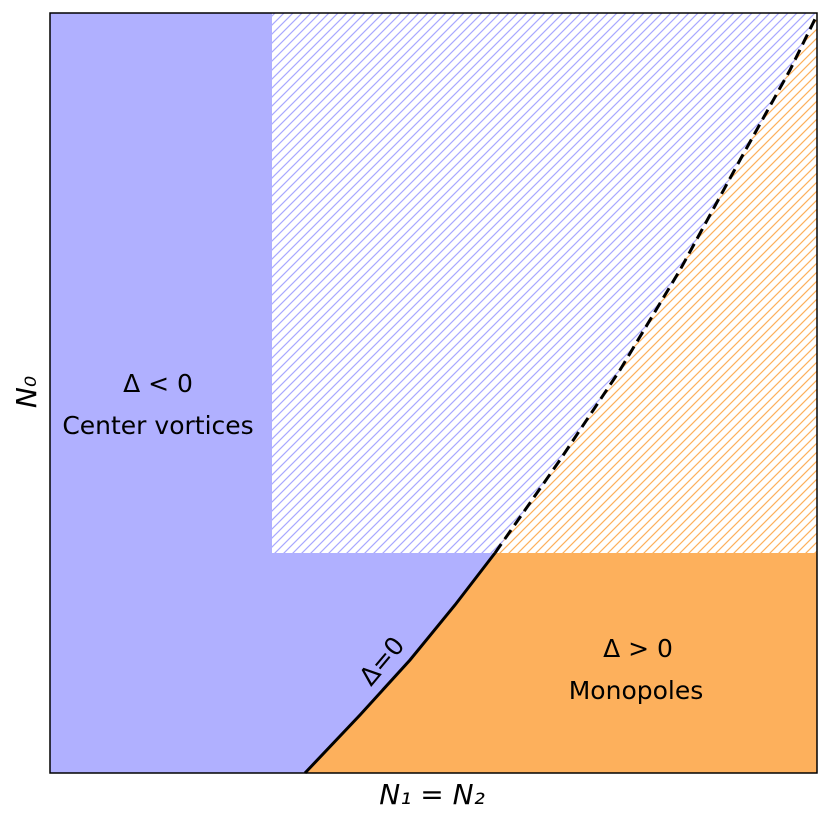 This screenshot has width=830, height=824. Describe the element at coordinates (636, 690) in the screenshot. I see `region-label: Monopoles` at that location.